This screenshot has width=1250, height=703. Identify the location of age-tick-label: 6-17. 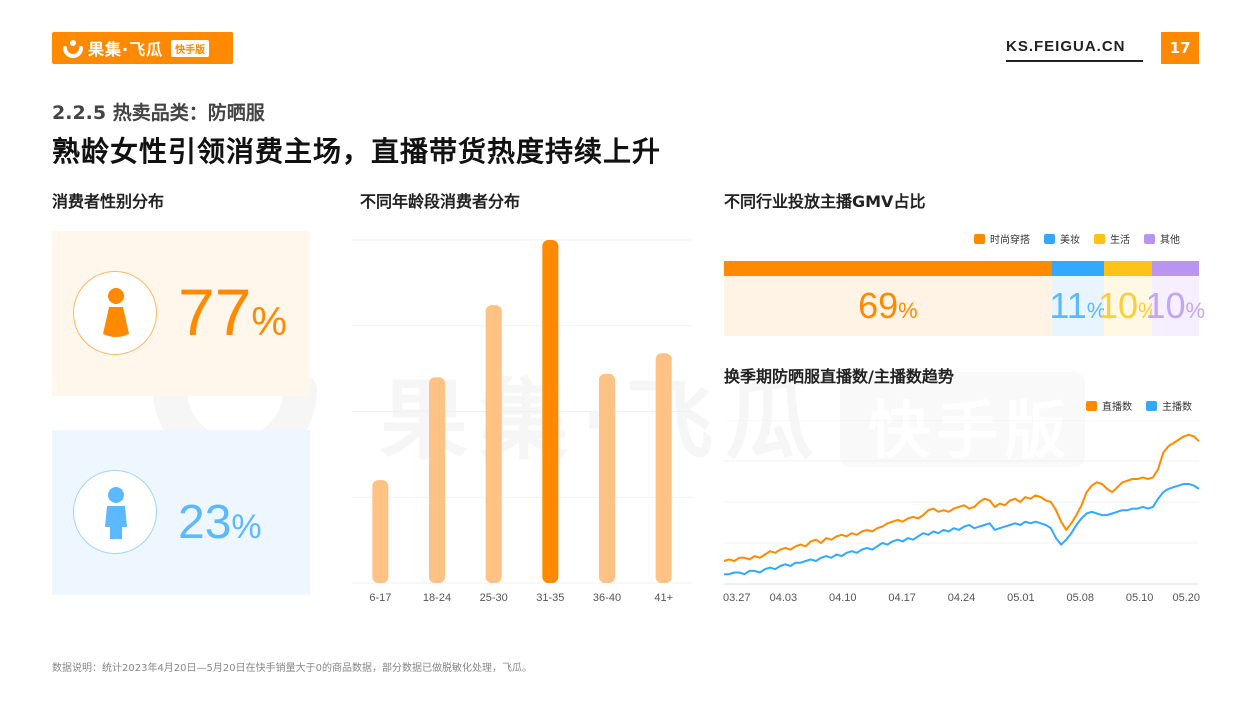
(380, 598).